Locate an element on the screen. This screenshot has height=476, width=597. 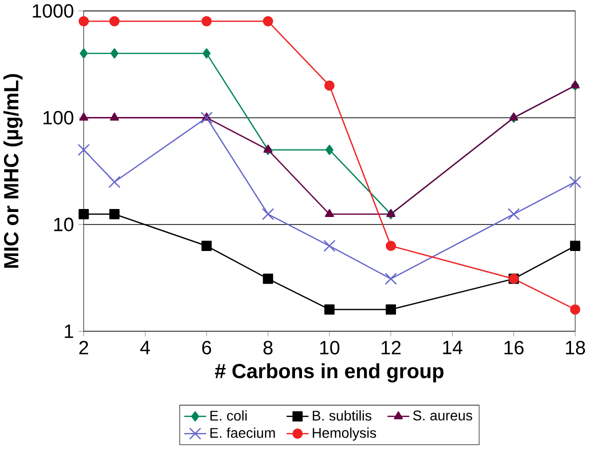
x-tick-label: 6 is located at coordinates (207, 347).